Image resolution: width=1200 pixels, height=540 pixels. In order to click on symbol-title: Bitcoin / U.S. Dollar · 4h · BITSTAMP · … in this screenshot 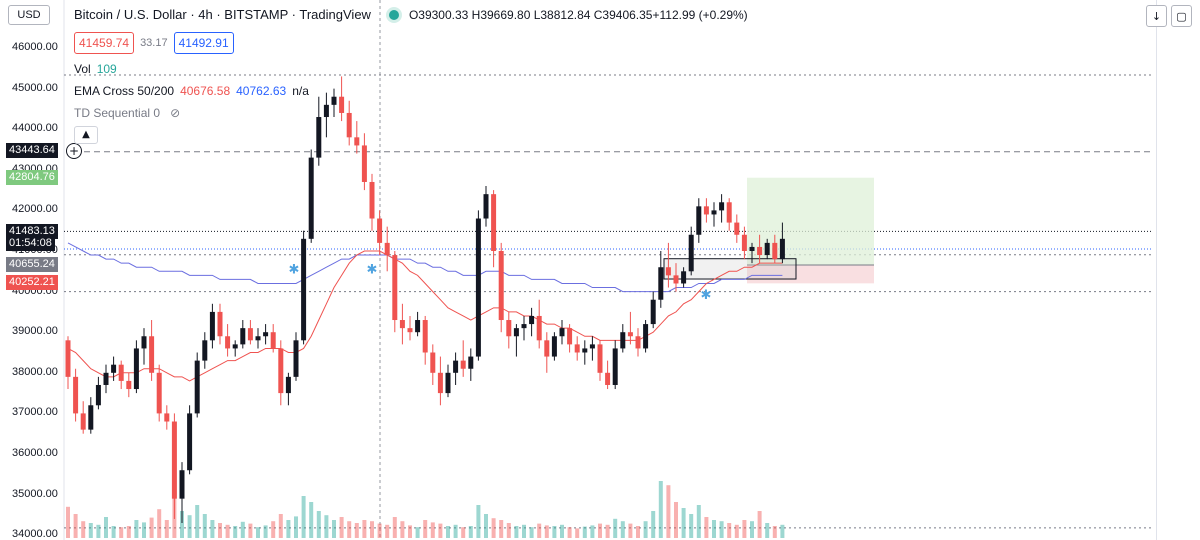, I will do `click(222, 14)`.